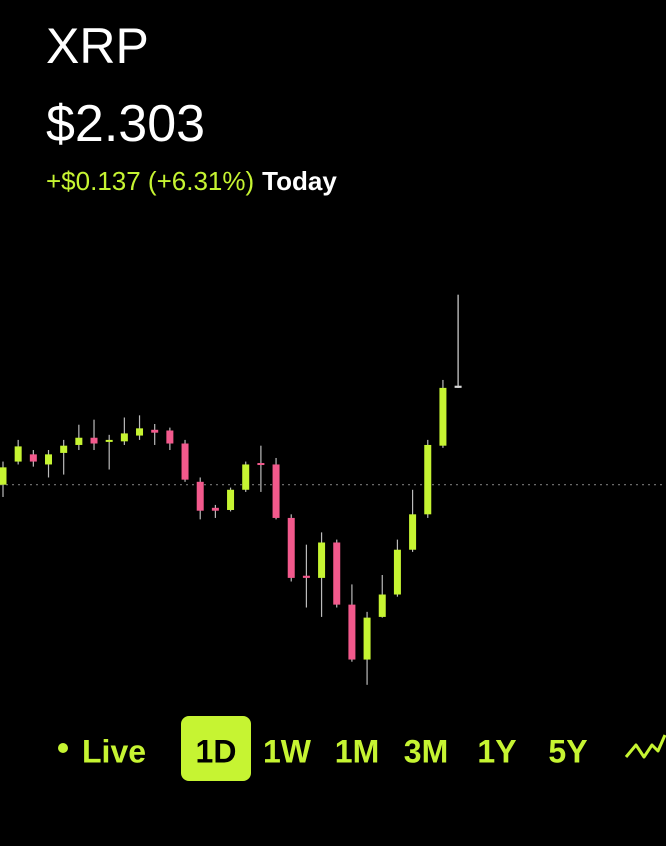  I want to click on change: +$0.137 (+6.31%), so click(150, 181).